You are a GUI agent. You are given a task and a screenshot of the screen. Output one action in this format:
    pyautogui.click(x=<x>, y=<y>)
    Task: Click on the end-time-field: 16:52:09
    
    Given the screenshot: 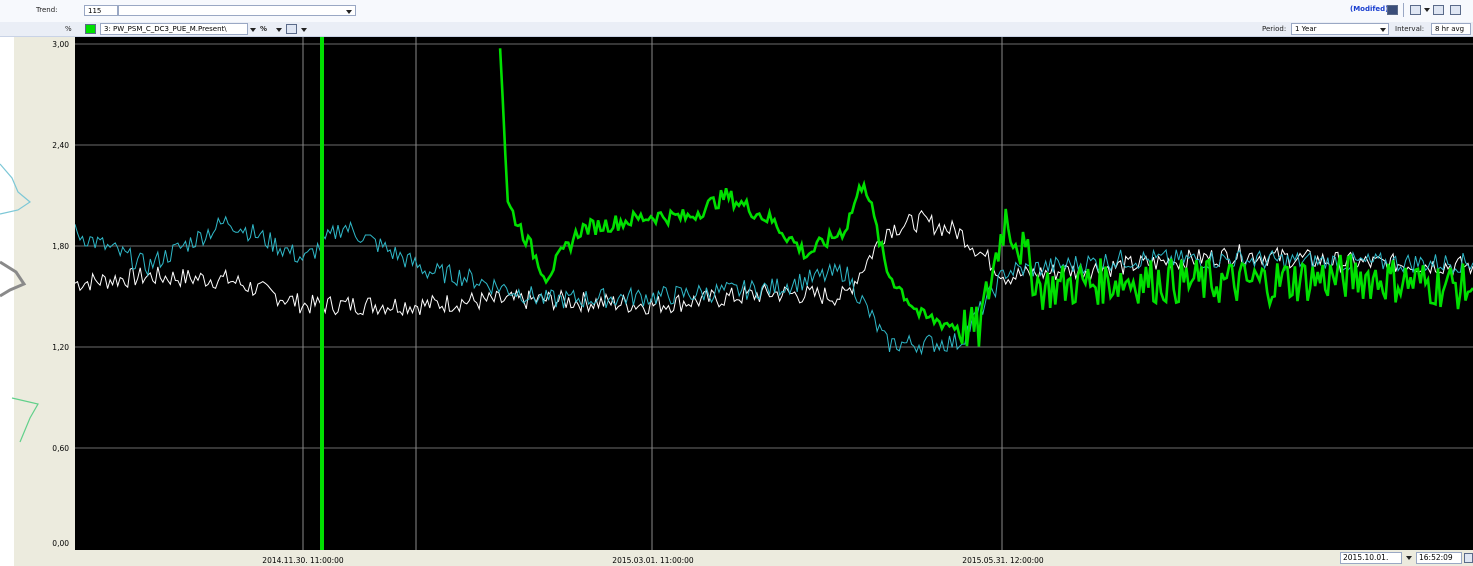 What is the action you would take?
    pyautogui.click(x=1439, y=558)
    